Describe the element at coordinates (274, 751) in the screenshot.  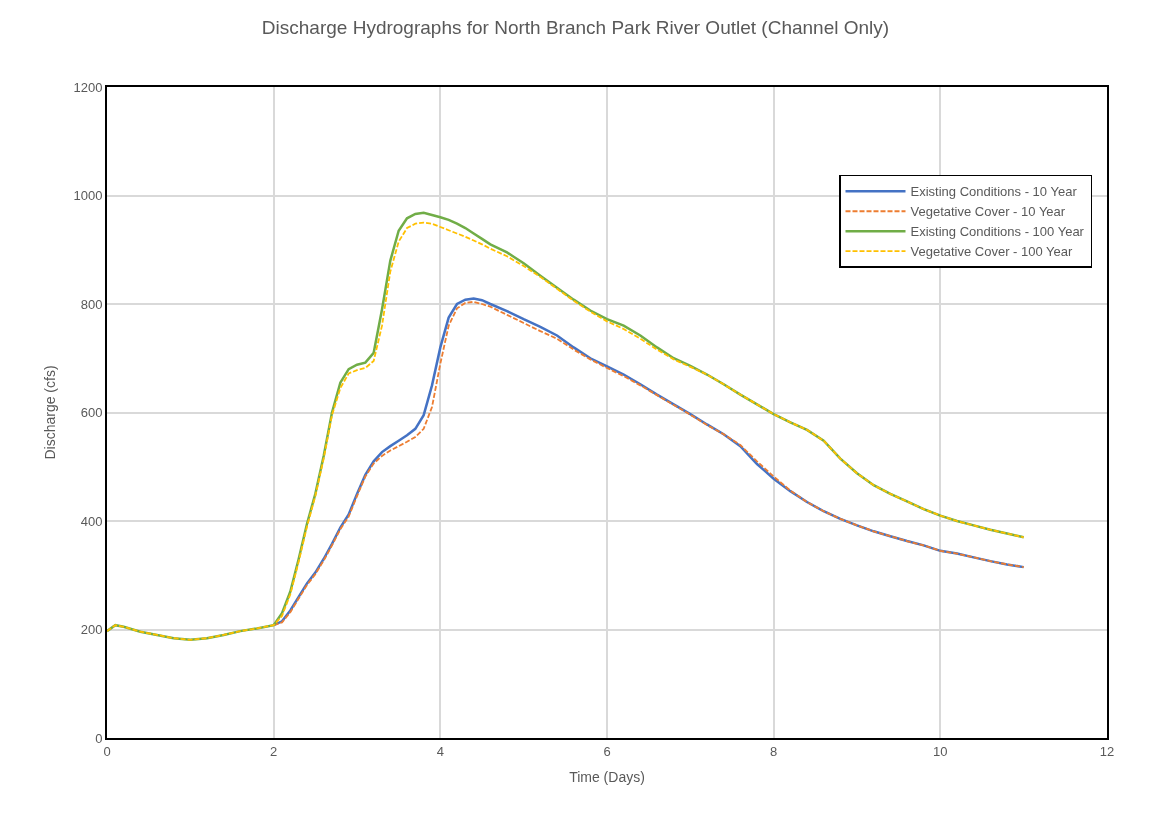
I see `x-tick-label: 2` at that location.